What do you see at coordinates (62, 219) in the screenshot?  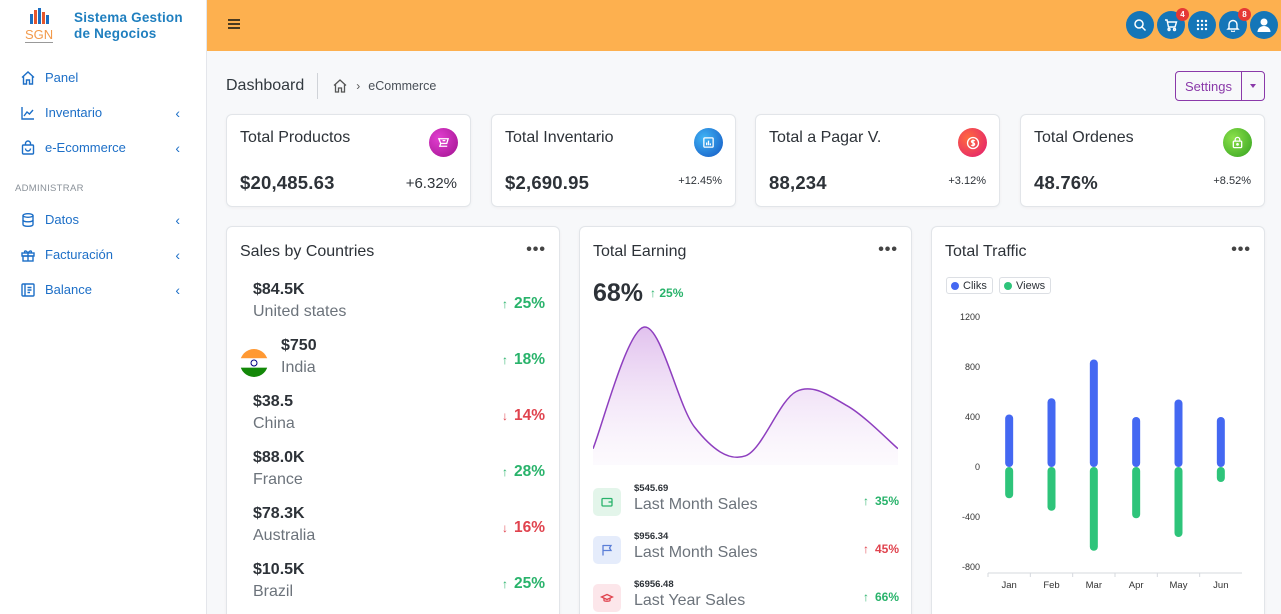 I see `sidebar-item-label: Datos` at bounding box center [62, 219].